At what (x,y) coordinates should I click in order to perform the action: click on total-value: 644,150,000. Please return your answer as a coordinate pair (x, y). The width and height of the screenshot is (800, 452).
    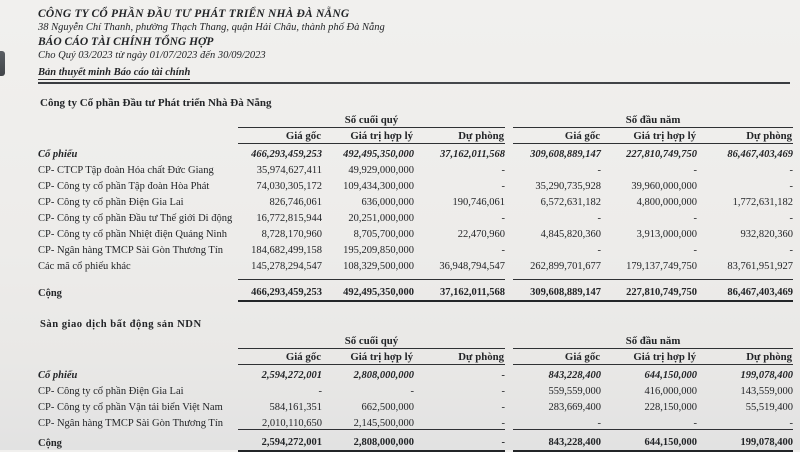
    Looking at the image, I should click on (649, 440).